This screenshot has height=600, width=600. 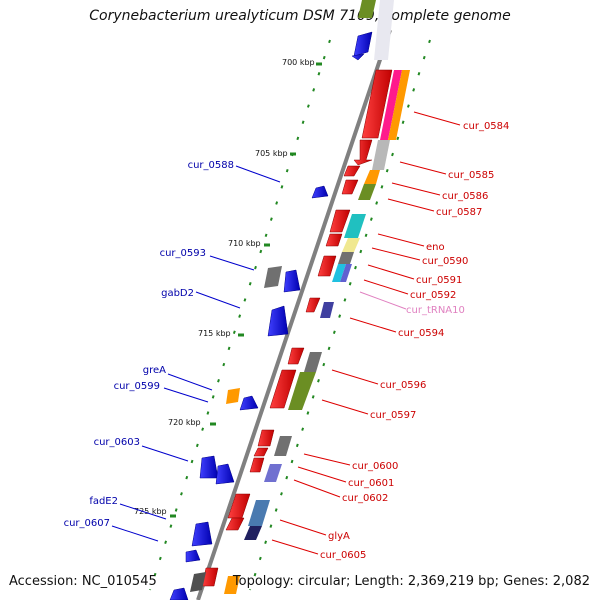 What do you see at coordinates (371, 483) in the screenshot?
I see `label-cur_0601: cur_0601` at bounding box center [371, 483].